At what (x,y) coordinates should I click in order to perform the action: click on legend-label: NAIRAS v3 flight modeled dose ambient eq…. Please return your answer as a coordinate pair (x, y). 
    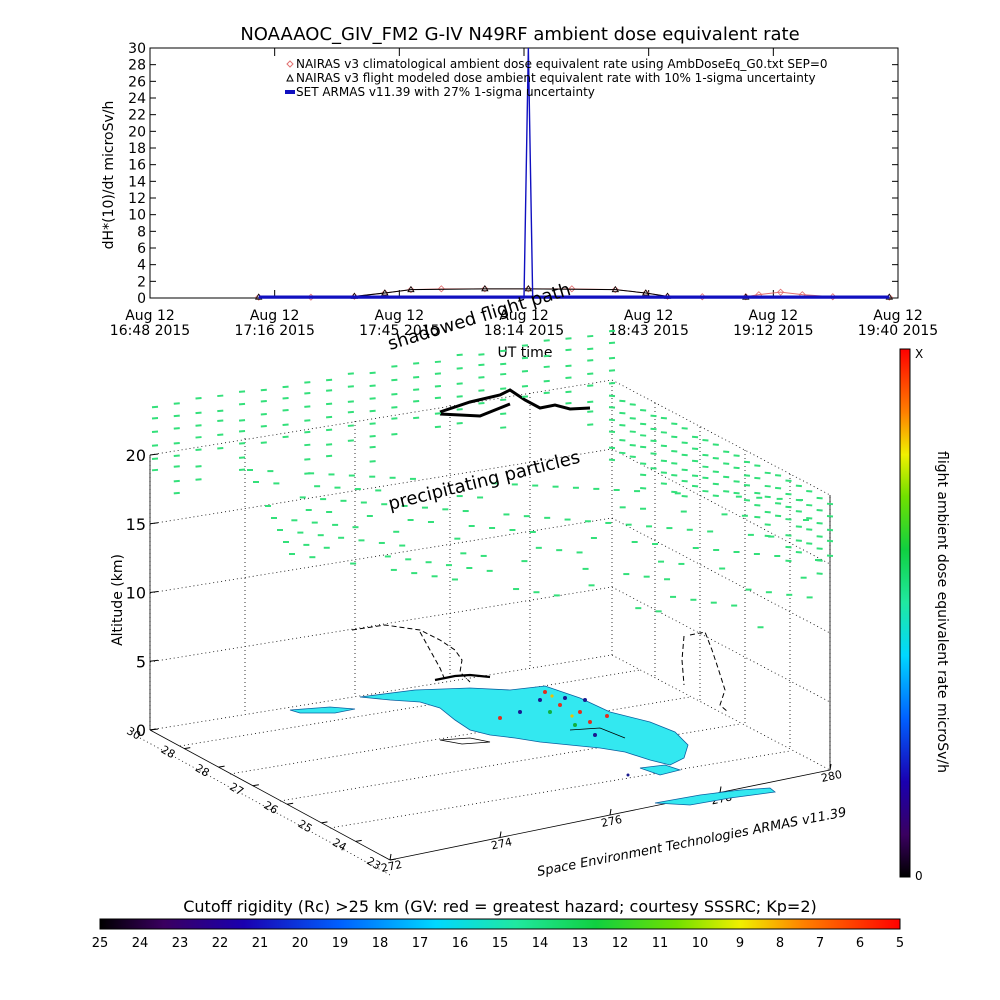
    Looking at the image, I should click on (556, 78).